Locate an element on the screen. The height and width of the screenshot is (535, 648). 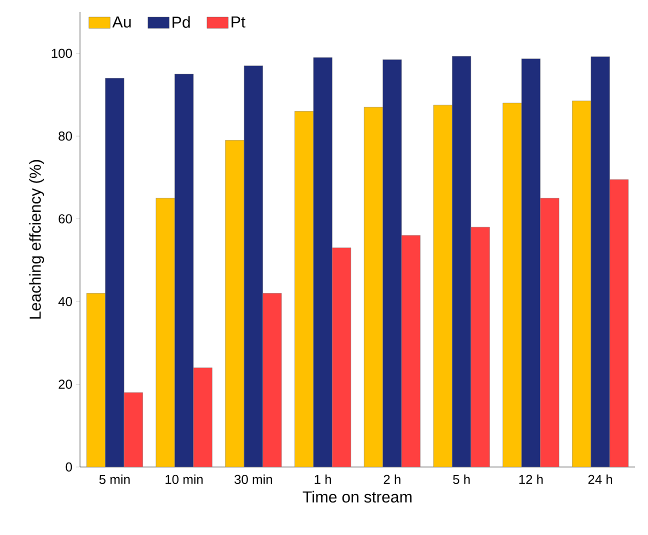
y-tick-label: 0 is located at coordinates (69, 467).